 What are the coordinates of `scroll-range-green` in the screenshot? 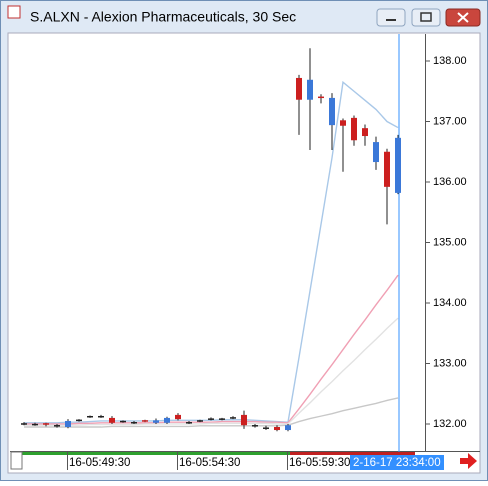 It's located at (156, 453).